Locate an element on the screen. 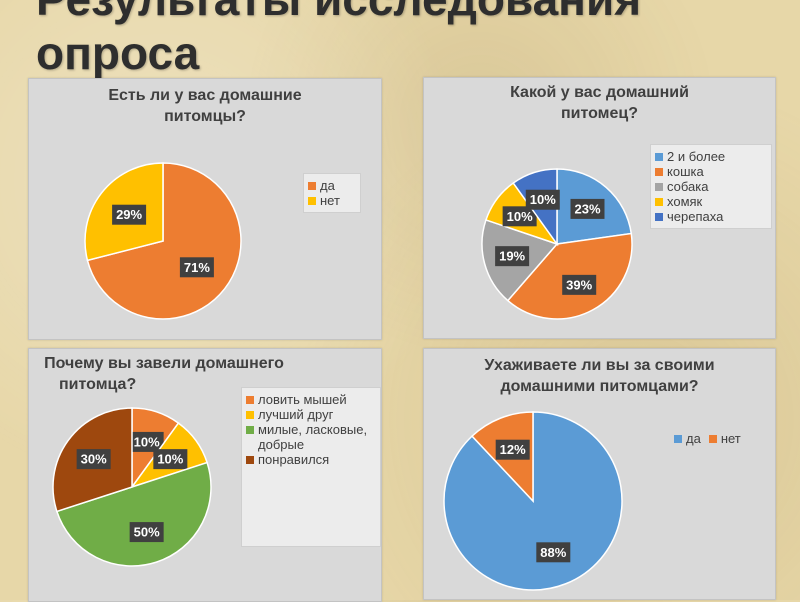 This screenshot has width=800, height=602. legend-label-line: понравился is located at coordinates (294, 459).